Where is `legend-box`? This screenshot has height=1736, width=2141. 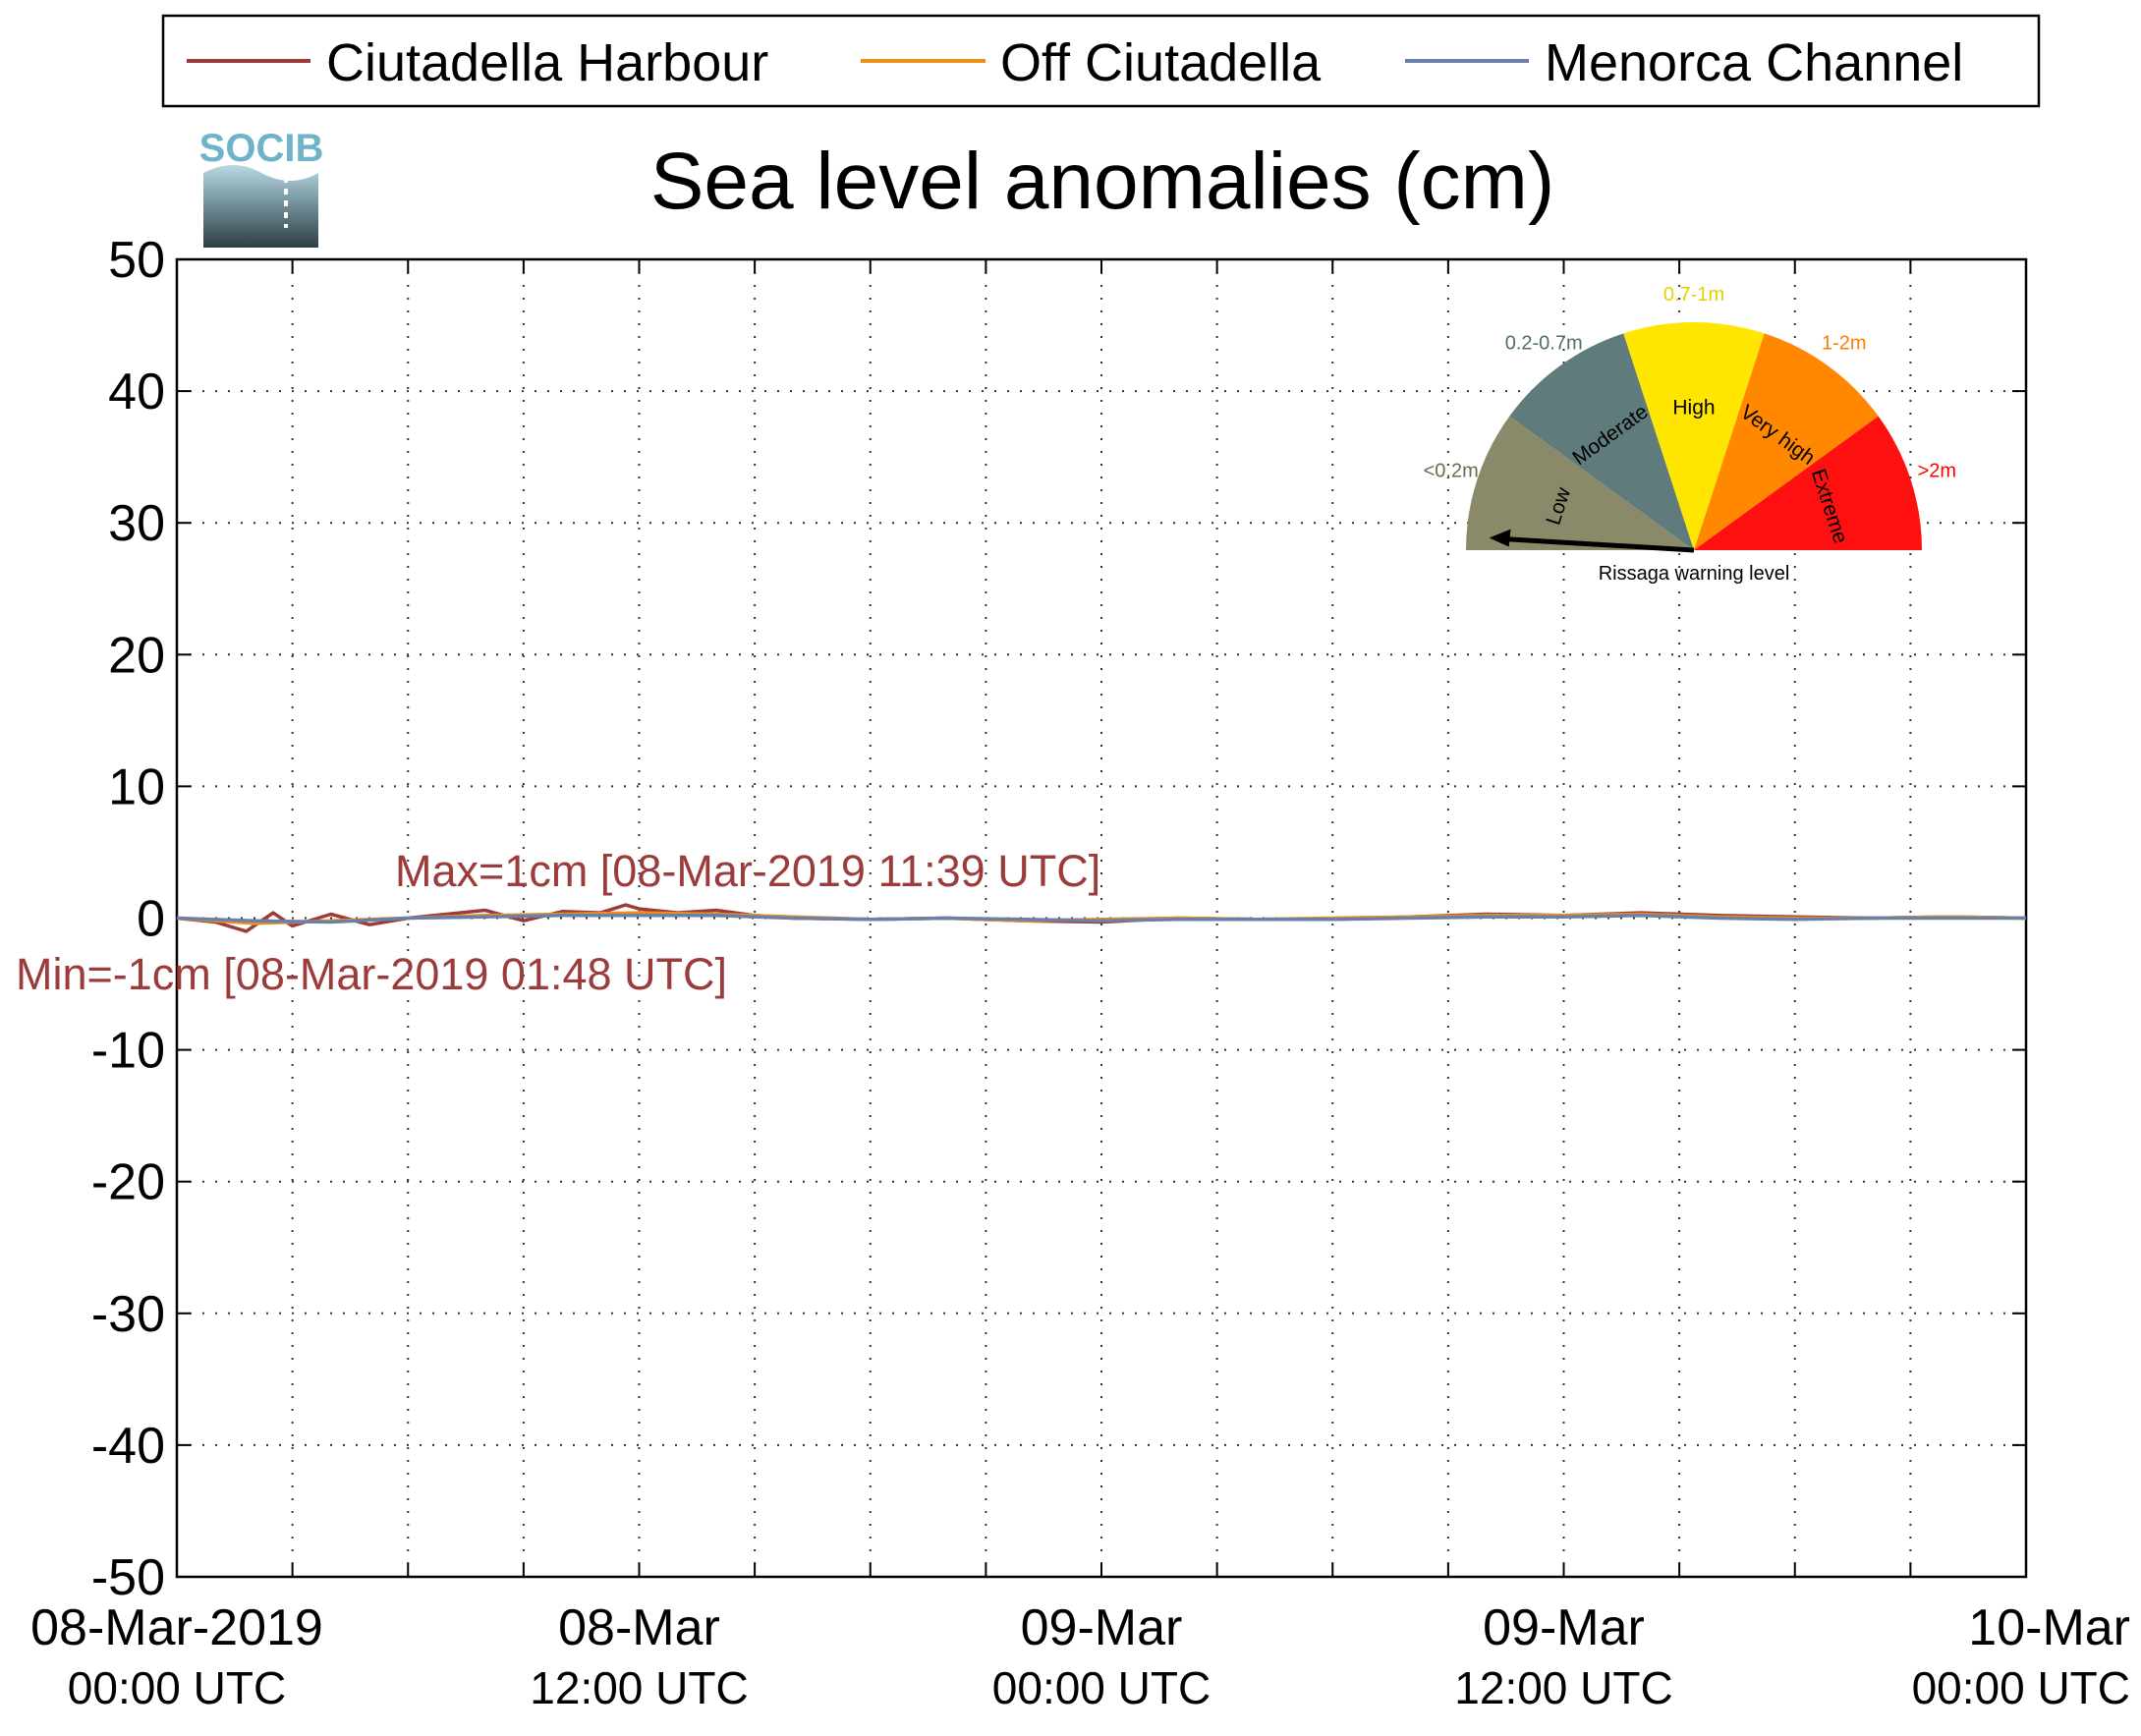
legend-box is located at coordinates (1101, 61).